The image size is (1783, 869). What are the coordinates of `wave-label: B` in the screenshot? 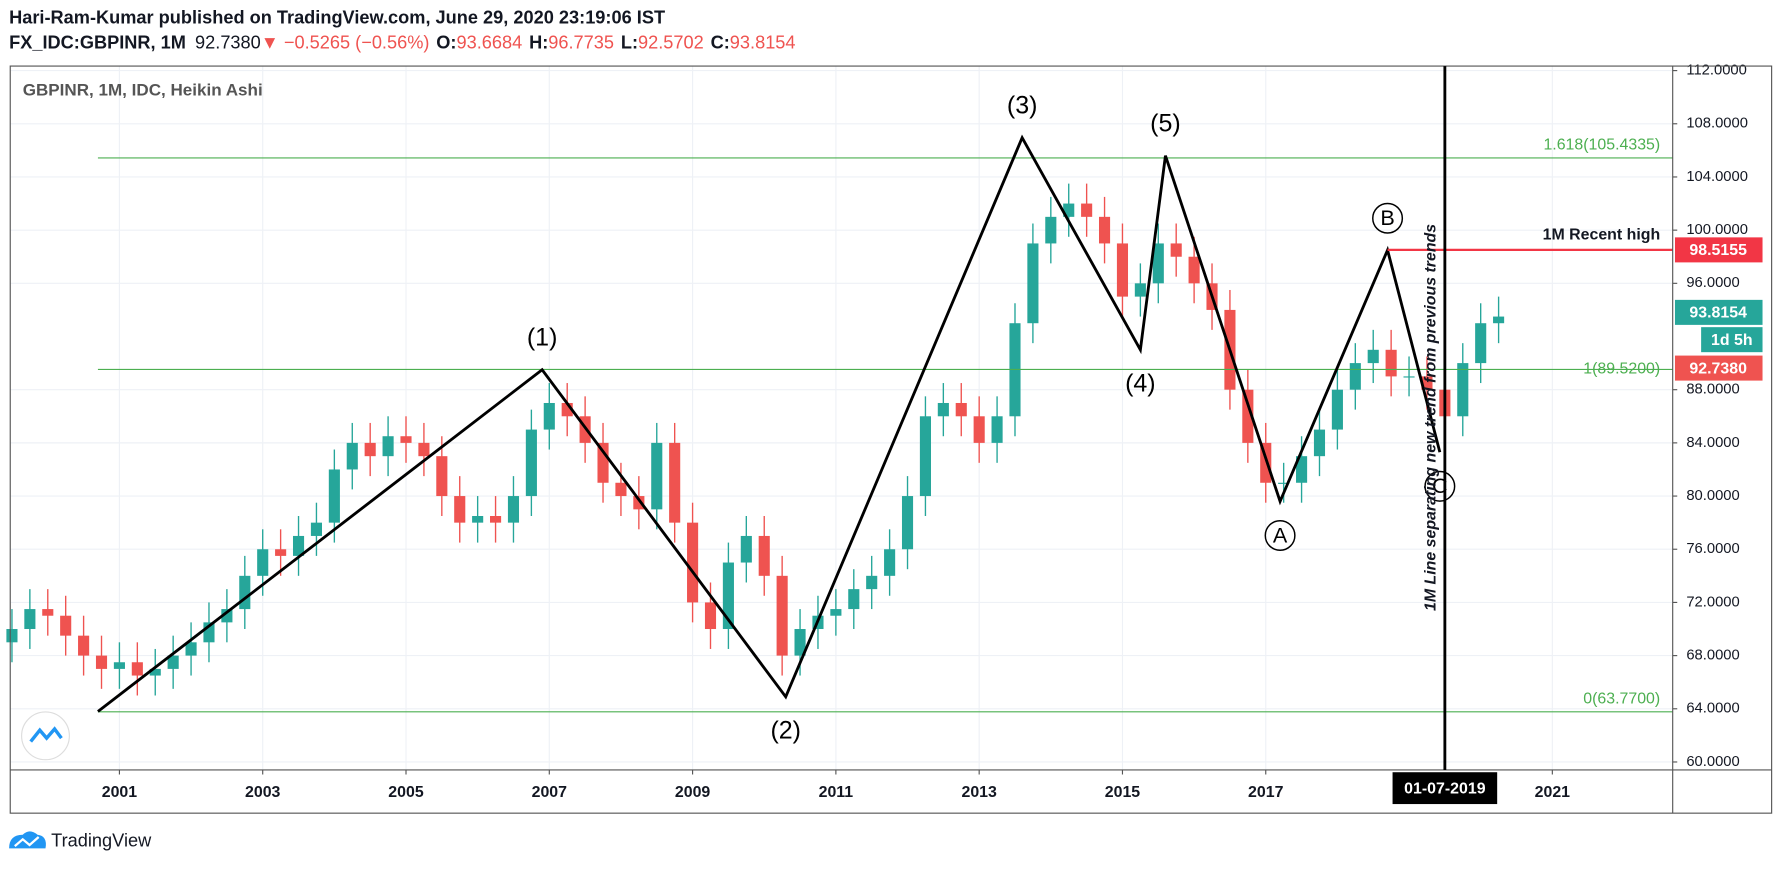 It's located at (1387, 217).